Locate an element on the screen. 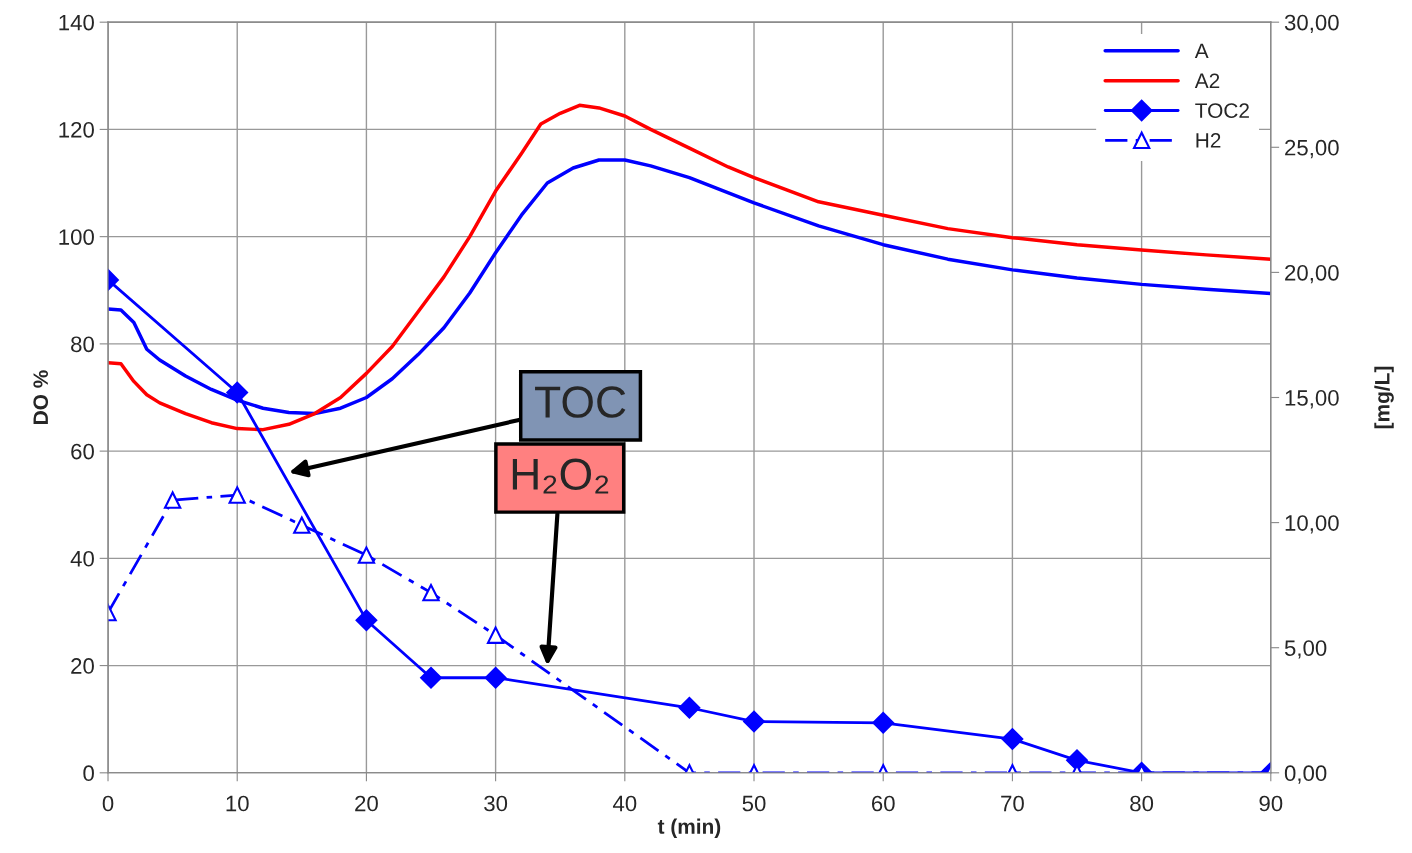  x-tick-label: 60 is located at coordinates (883, 803).